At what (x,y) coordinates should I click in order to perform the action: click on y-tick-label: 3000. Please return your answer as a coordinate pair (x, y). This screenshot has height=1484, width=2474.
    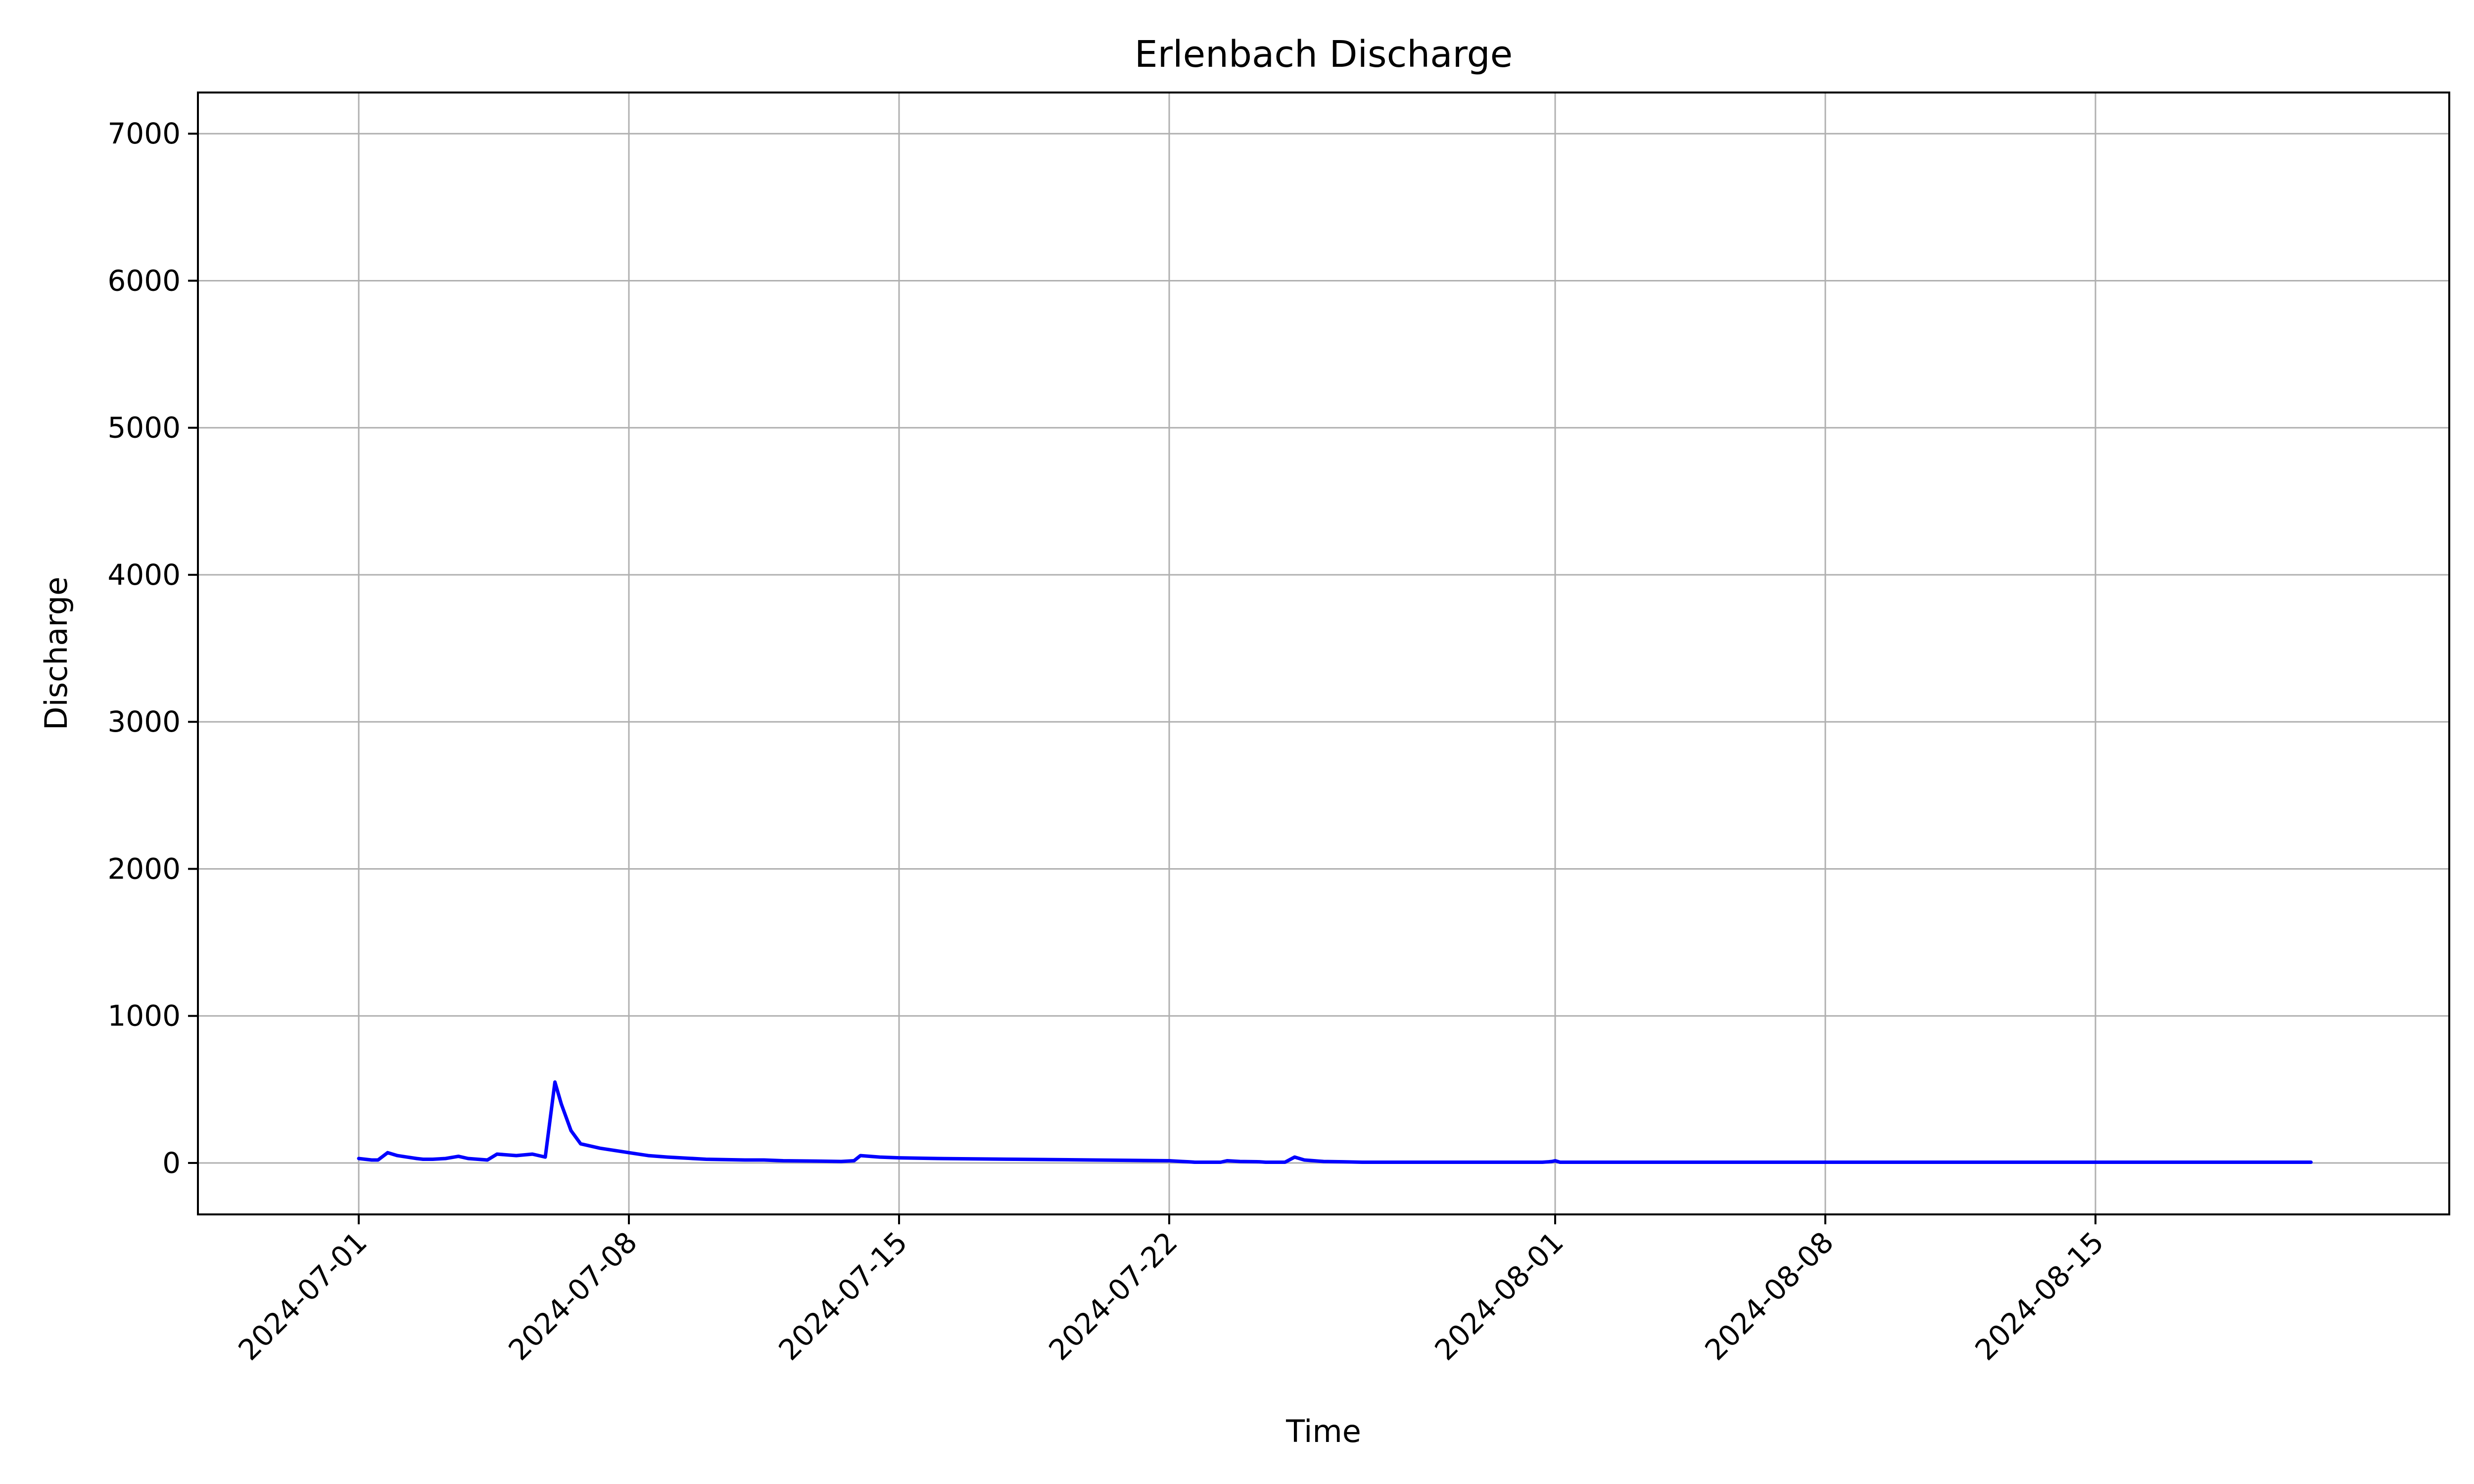
    Looking at the image, I should click on (144, 722).